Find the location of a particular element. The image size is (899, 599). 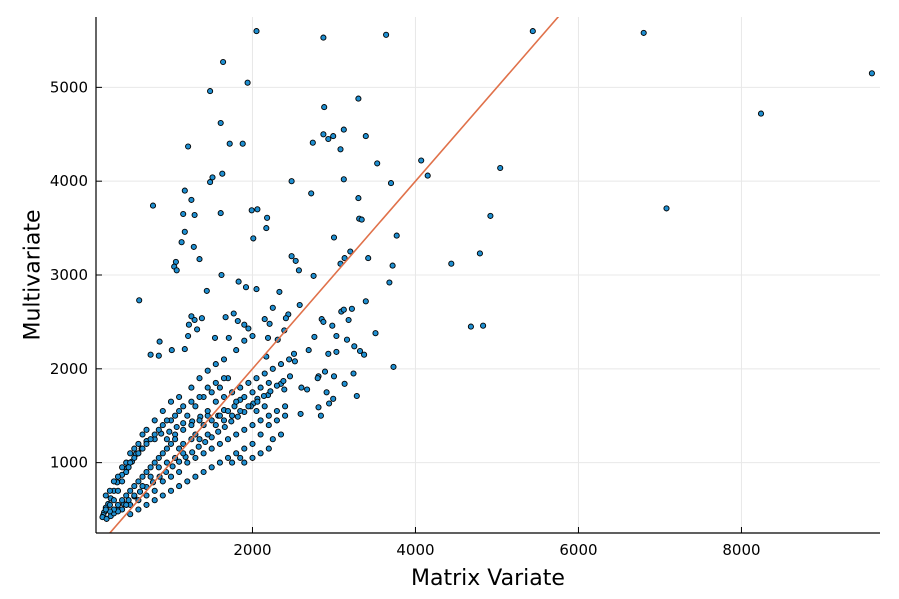

x-tick-label: 2000 is located at coordinates (252, 550).